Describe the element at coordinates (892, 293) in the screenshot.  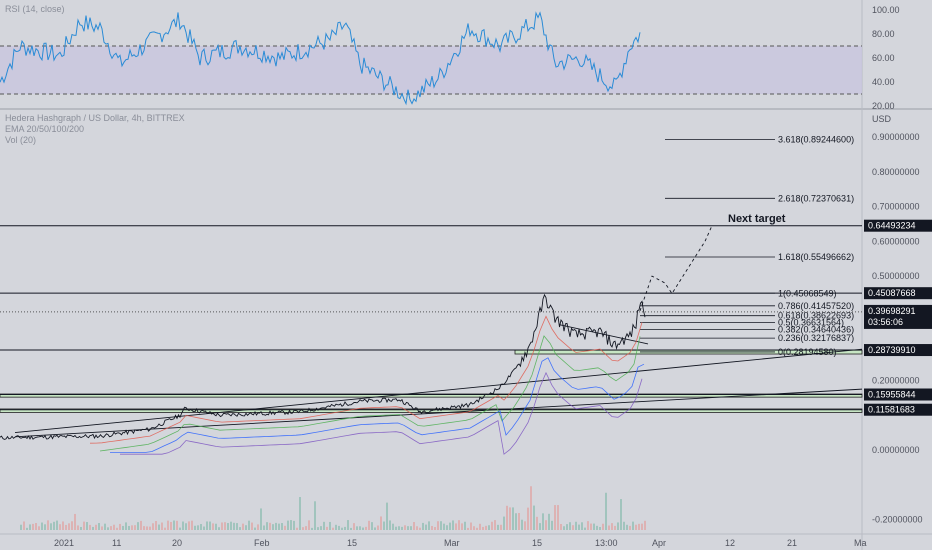
I see `level-tag: 0.45087668` at that location.